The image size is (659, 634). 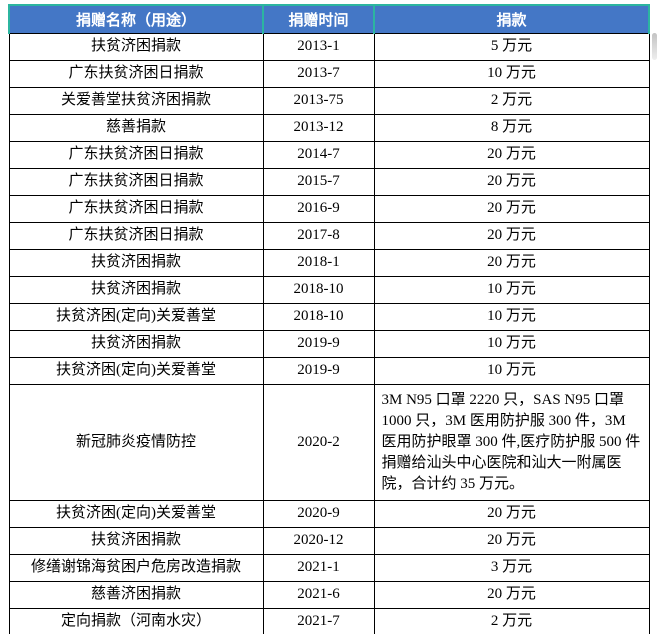 I want to click on scrollbar-thumb, so click(x=654, y=46).